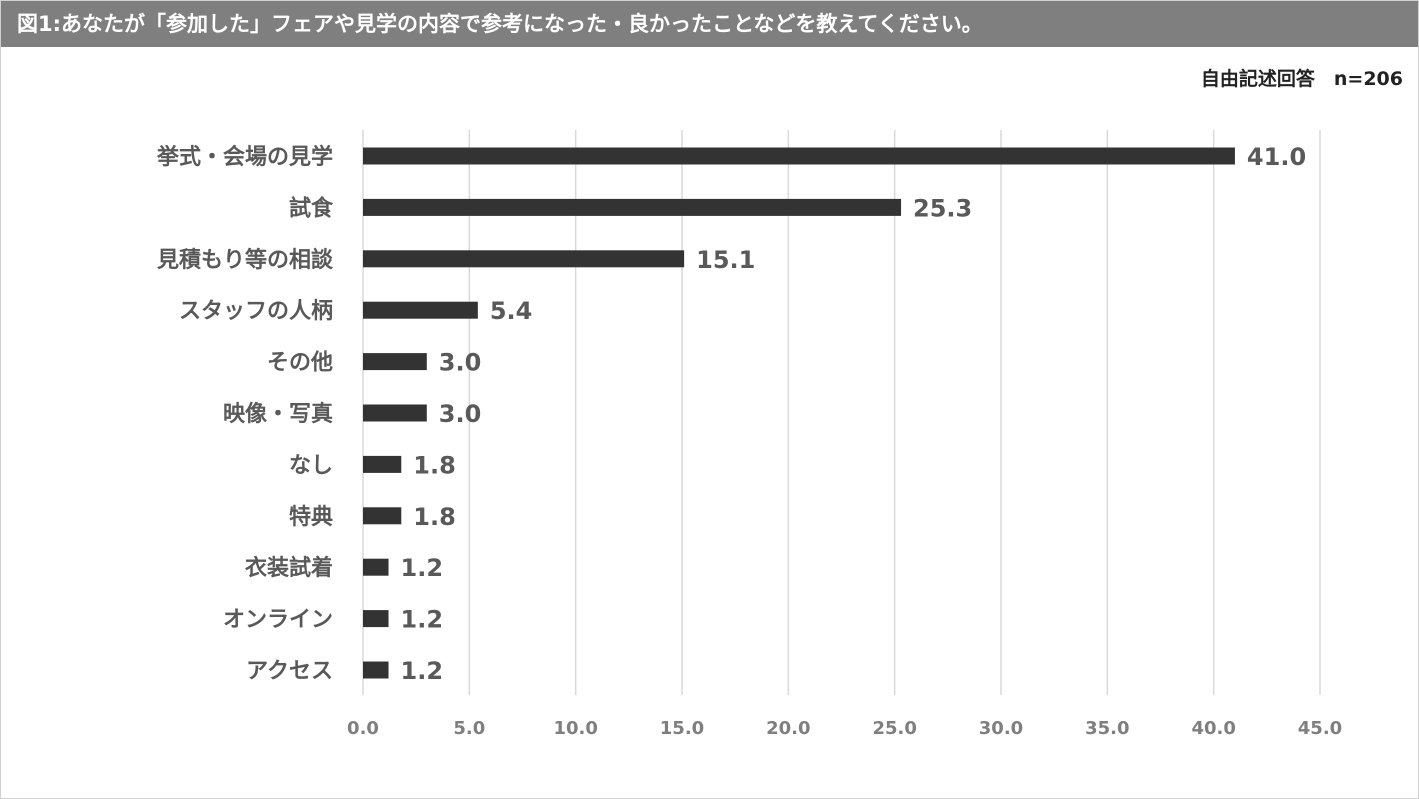  What do you see at coordinates (311, 208) in the screenshot?
I see `category-label: 試食` at bounding box center [311, 208].